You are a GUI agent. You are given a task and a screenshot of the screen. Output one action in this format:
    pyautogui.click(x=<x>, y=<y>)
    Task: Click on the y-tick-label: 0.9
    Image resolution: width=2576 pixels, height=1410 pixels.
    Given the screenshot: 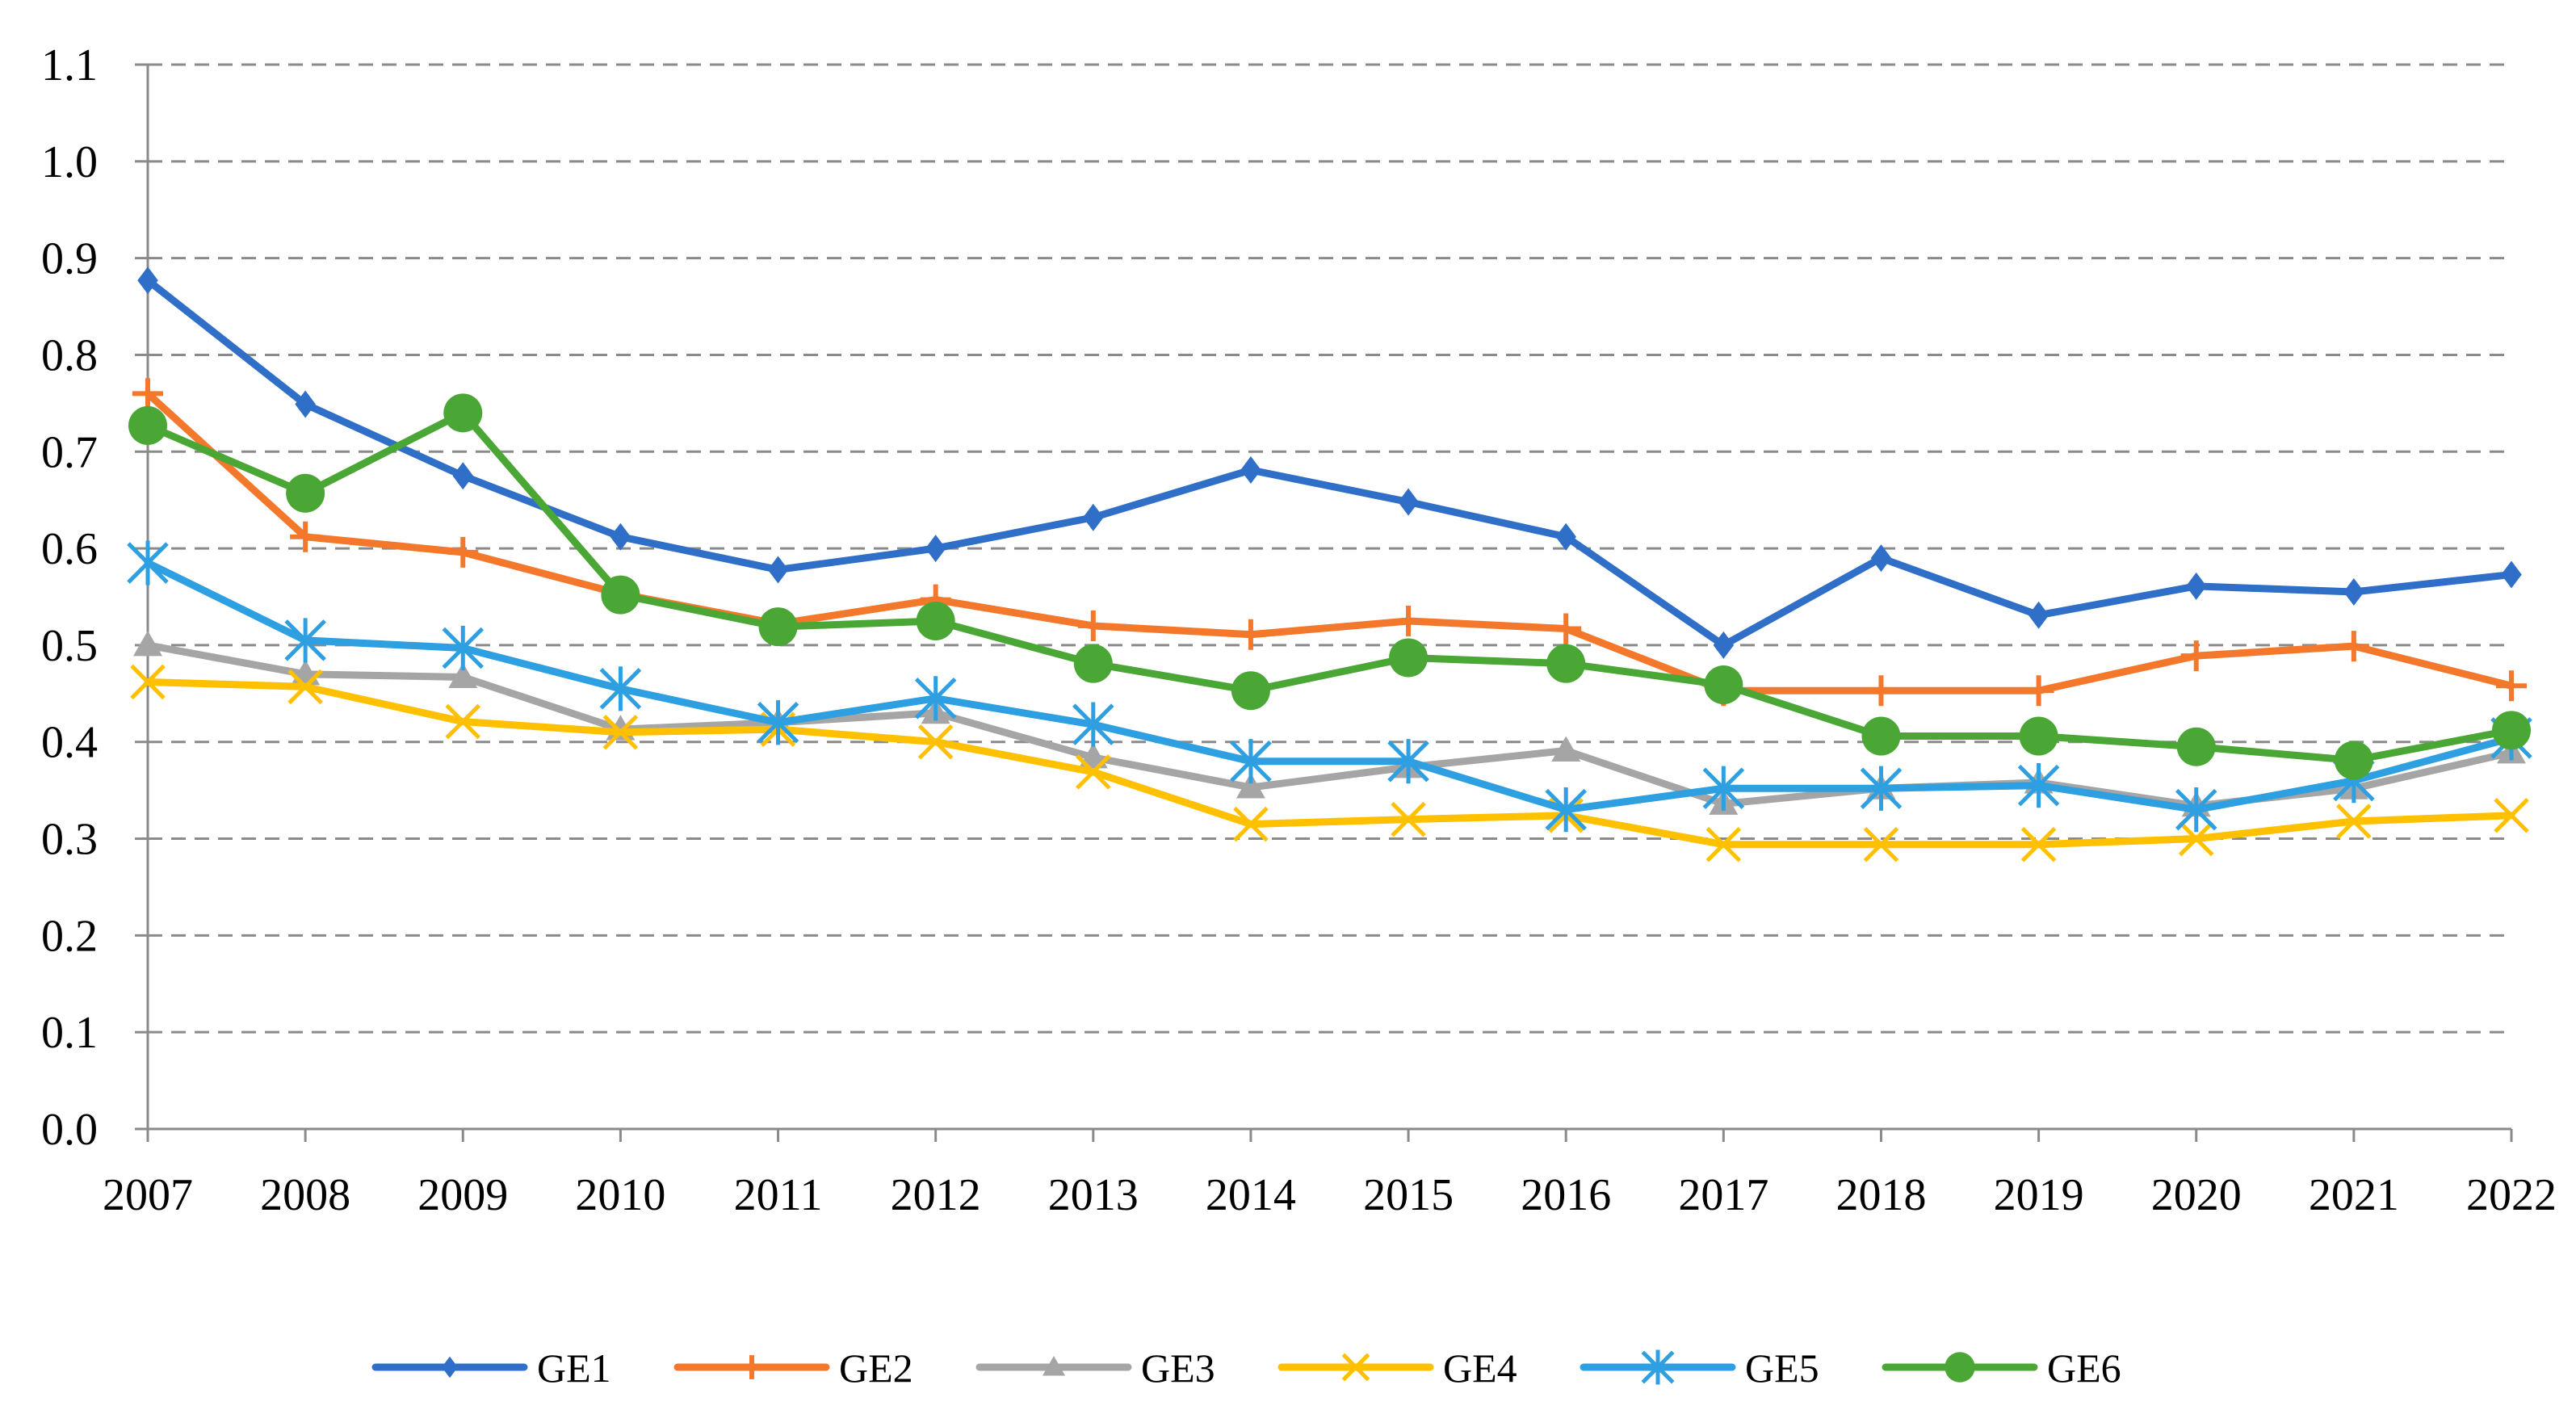 What is the action you would take?
    pyautogui.click(x=69, y=259)
    